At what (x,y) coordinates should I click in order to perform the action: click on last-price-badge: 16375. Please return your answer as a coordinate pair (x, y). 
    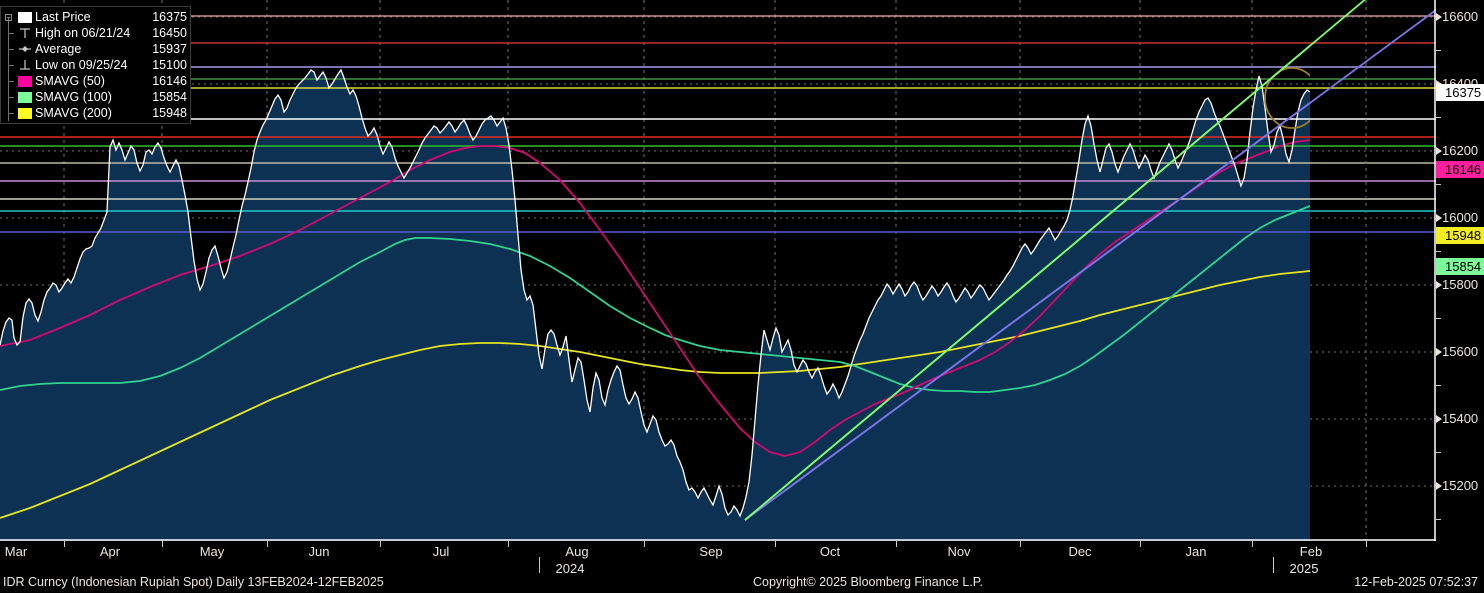
    Looking at the image, I should click on (1460, 92).